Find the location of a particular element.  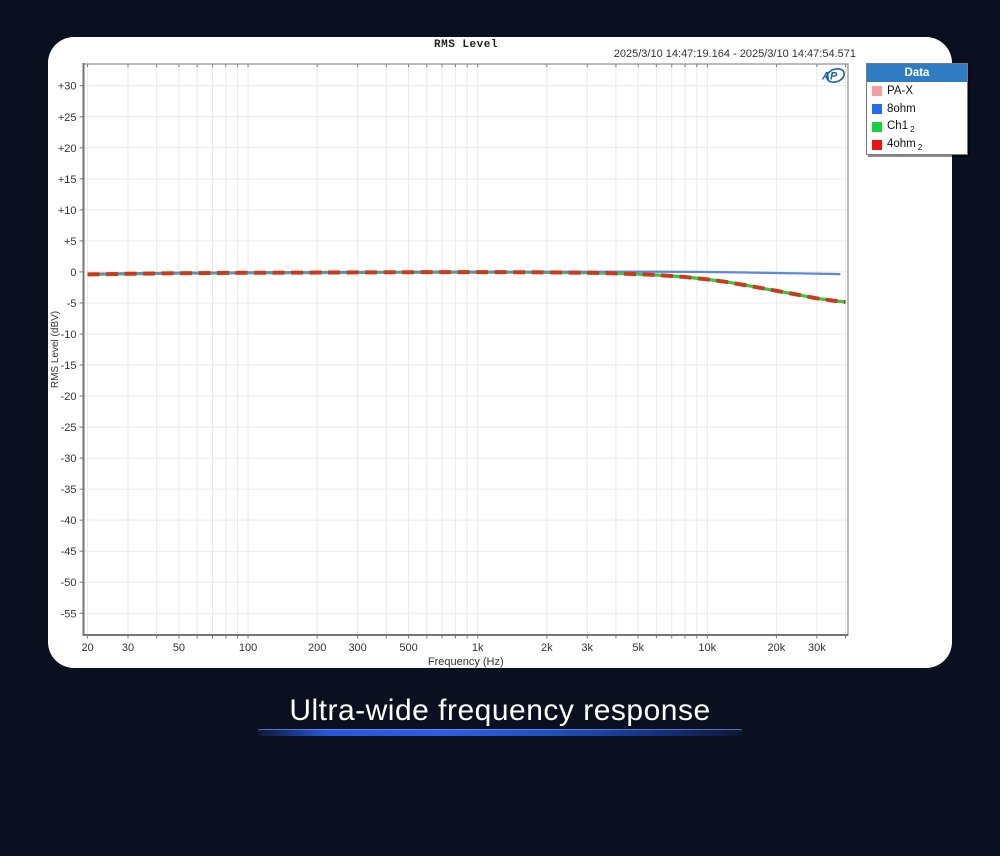

legend-item-4ohm: 4ohm 2 is located at coordinates (917, 145).